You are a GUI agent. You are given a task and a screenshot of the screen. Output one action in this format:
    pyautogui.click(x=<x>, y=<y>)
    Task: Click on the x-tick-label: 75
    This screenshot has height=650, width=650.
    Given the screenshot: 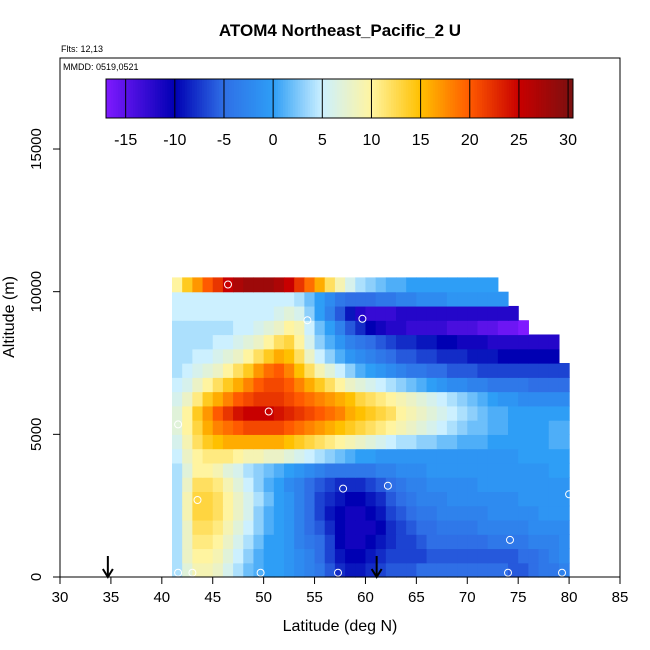 What is the action you would take?
    pyautogui.click(x=518, y=597)
    